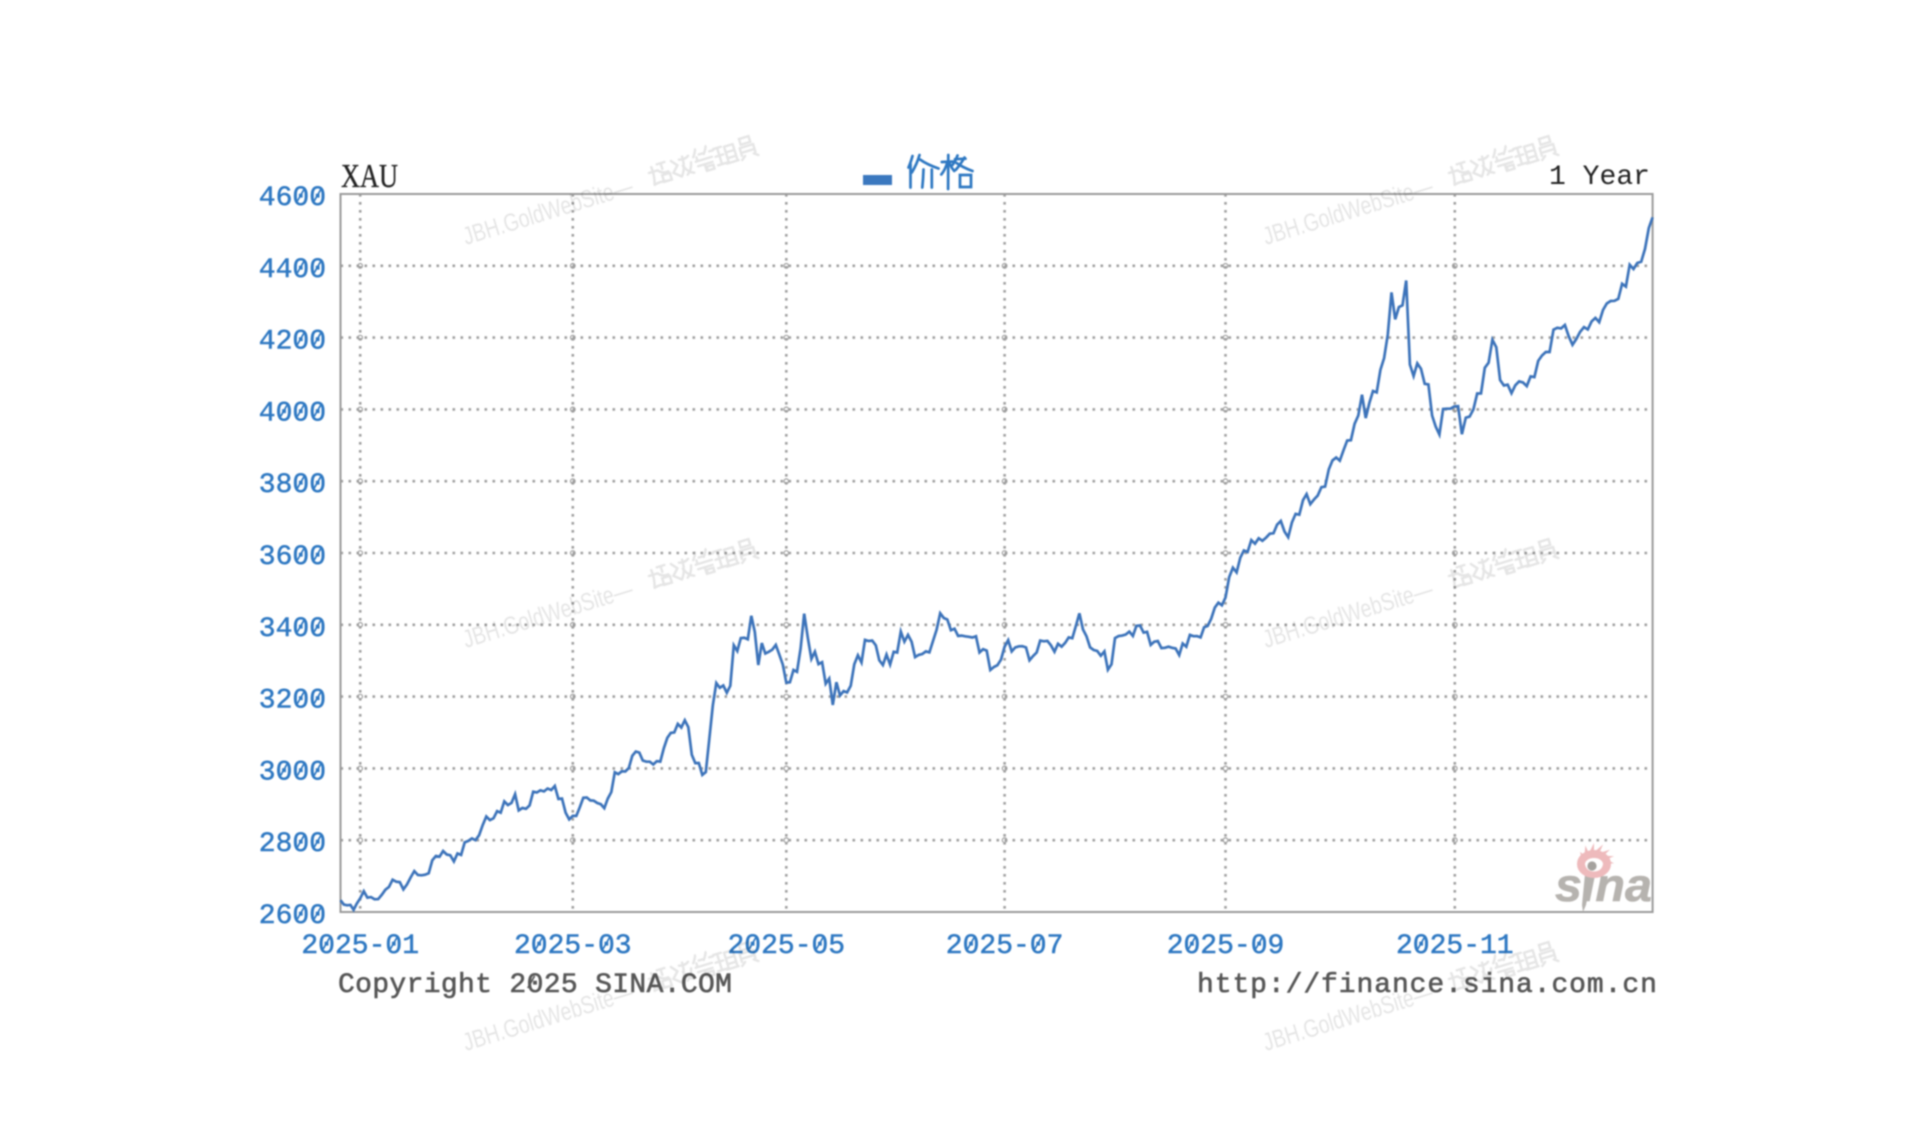 This screenshot has height=1126, width=1914. I want to click on svg-text: Copyright 2025 SINA.COM, so click(535, 985).